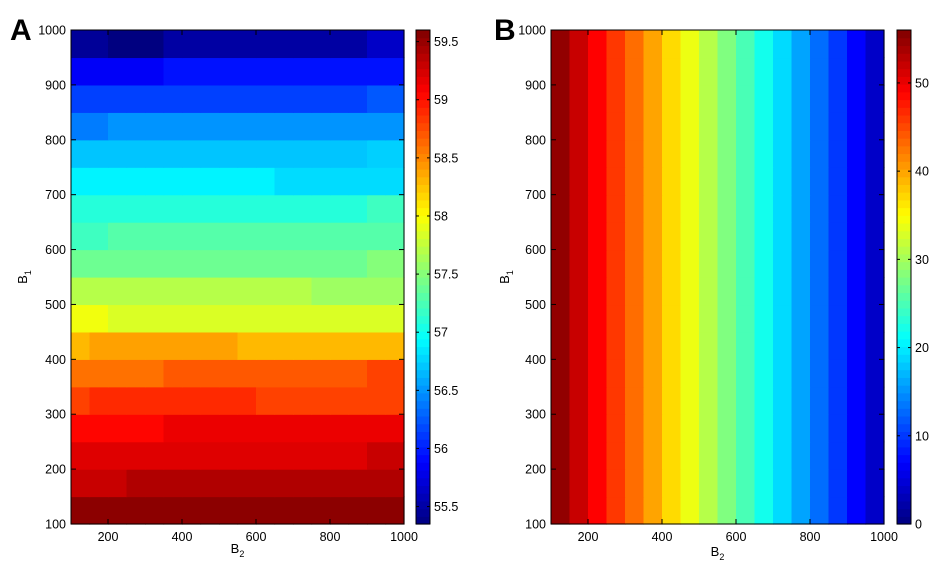 The width and height of the screenshot is (931, 572). What do you see at coordinates (535, 470) in the screenshot?
I see `y-tick-label: 200` at bounding box center [535, 470].